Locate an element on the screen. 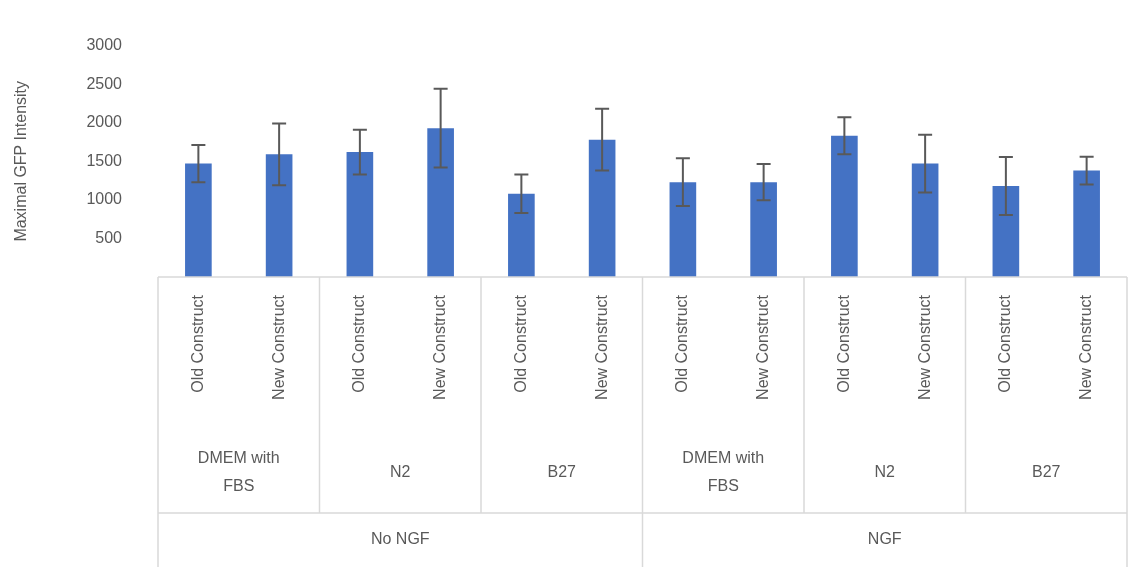 This screenshot has width=1147, height=577. y-axis-title: Maximal GFP Intensity is located at coordinates (21, 161).